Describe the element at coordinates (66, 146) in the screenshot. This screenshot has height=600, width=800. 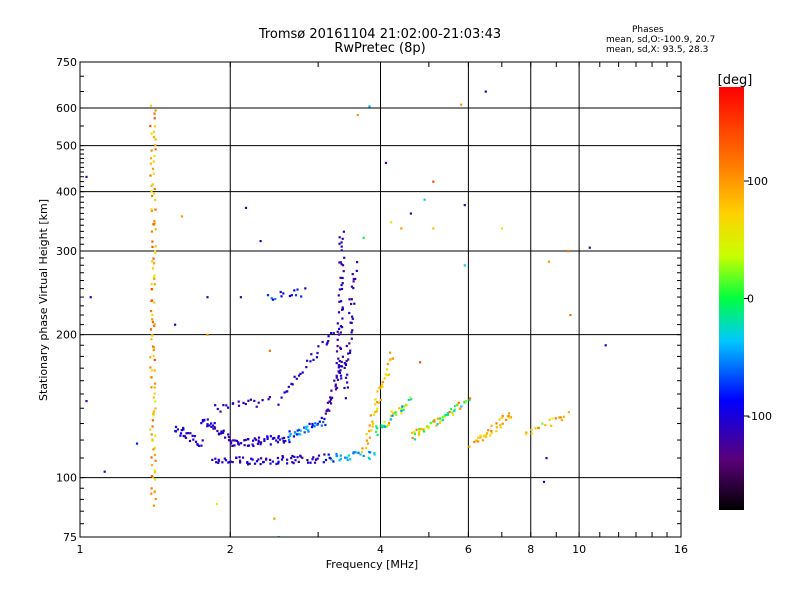
I see `y-tick-label: 500` at that location.